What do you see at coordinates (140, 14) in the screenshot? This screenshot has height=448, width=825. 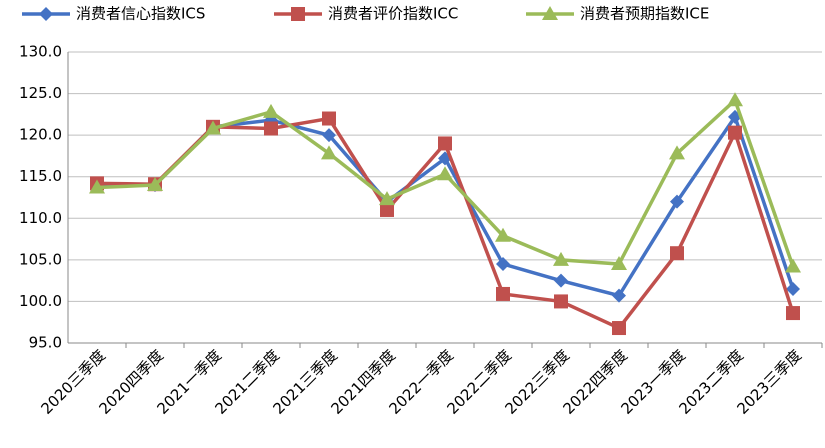 I see `legend-label: 消费者信心指数ICS` at bounding box center [140, 14].